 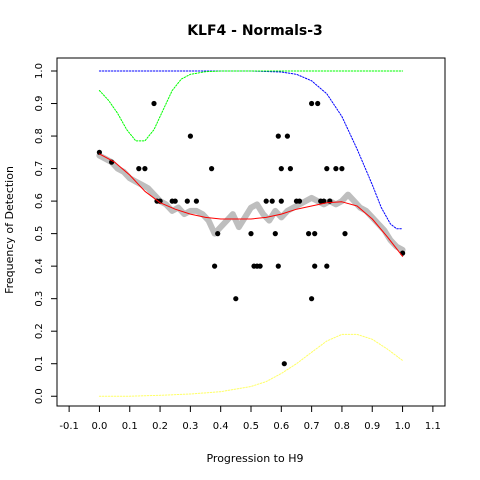 What do you see at coordinates (39, 201) in the screenshot?
I see `y-tick-label: 0.6` at bounding box center [39, 201].